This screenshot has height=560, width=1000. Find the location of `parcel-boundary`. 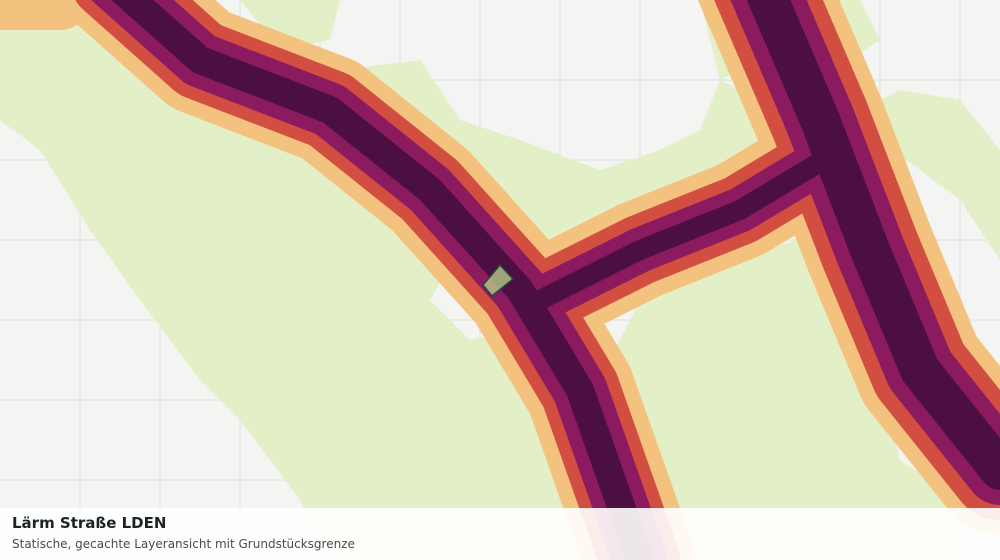

parcel-boundary is located at coordinates (498, 280).